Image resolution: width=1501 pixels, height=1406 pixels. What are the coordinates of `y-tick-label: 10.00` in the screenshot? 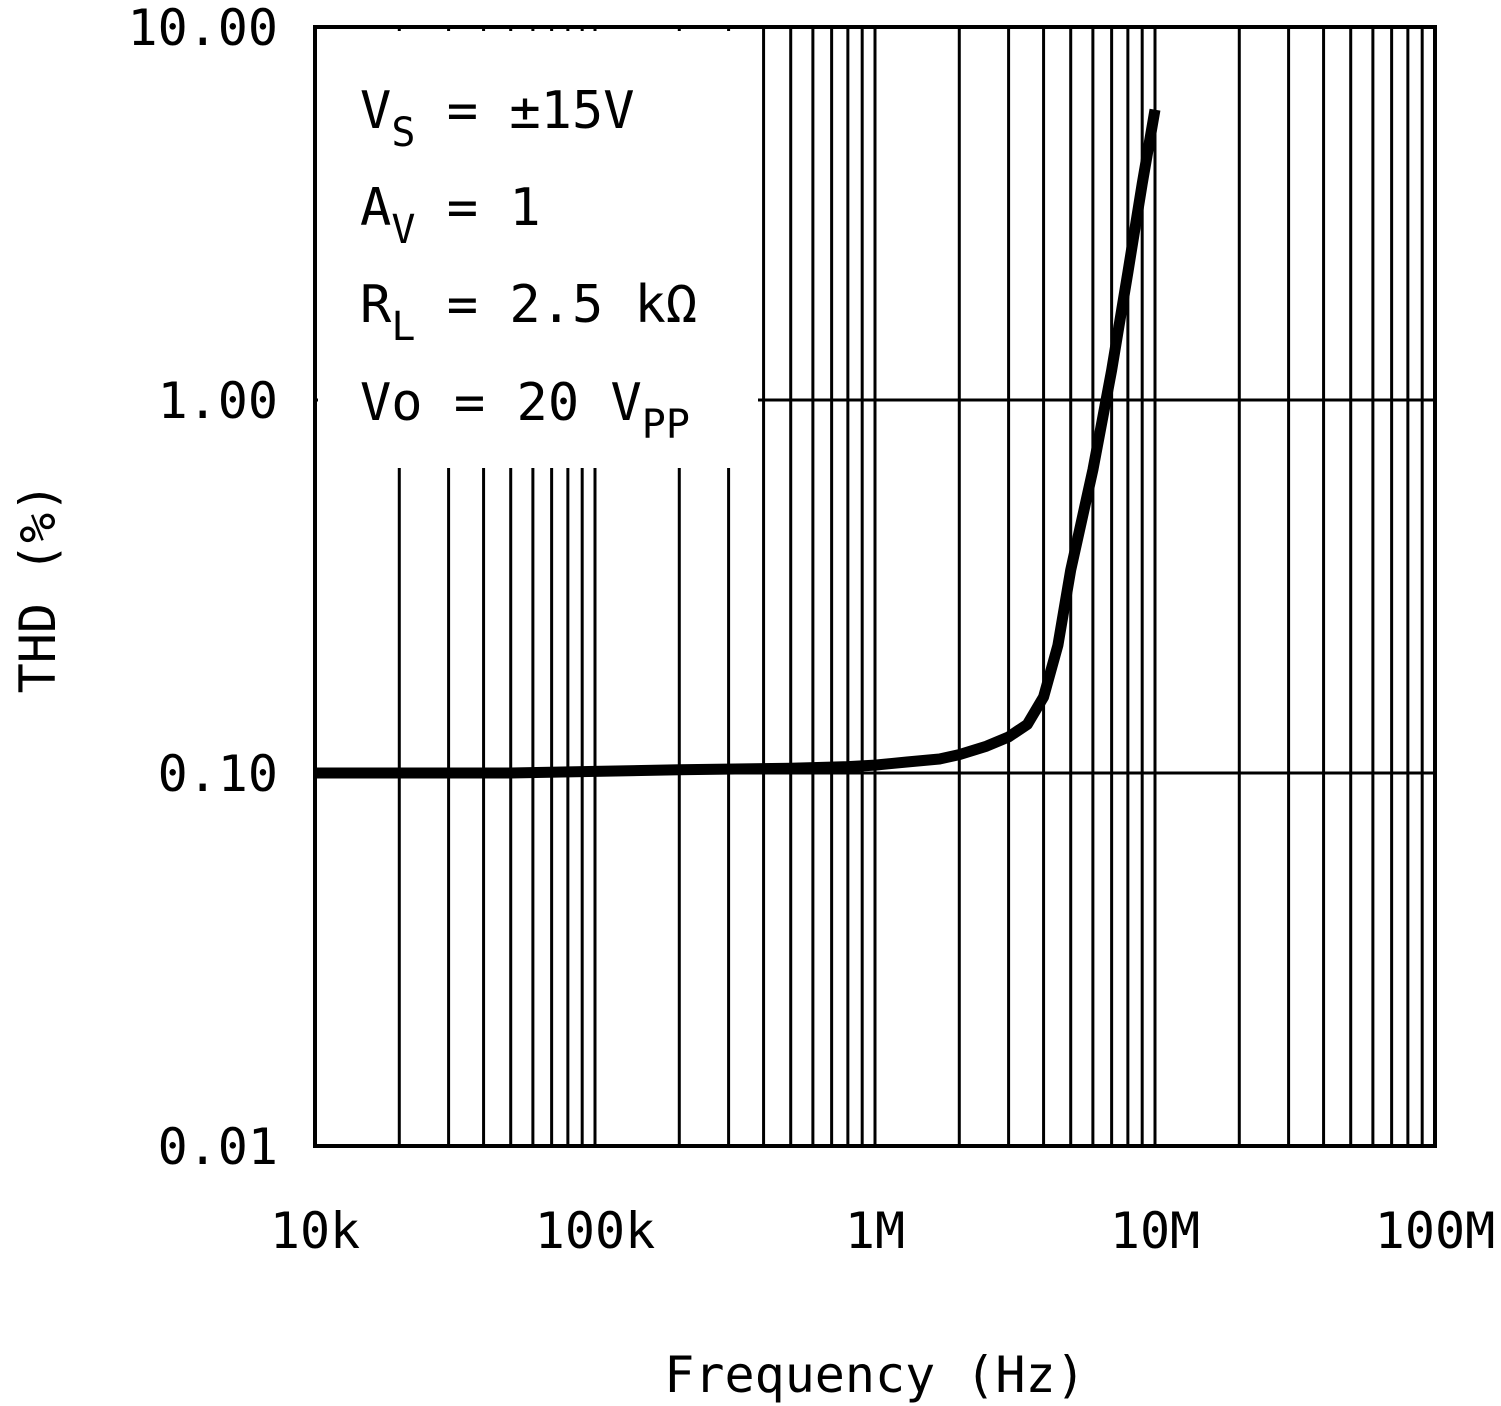 It's located at (202, 28).